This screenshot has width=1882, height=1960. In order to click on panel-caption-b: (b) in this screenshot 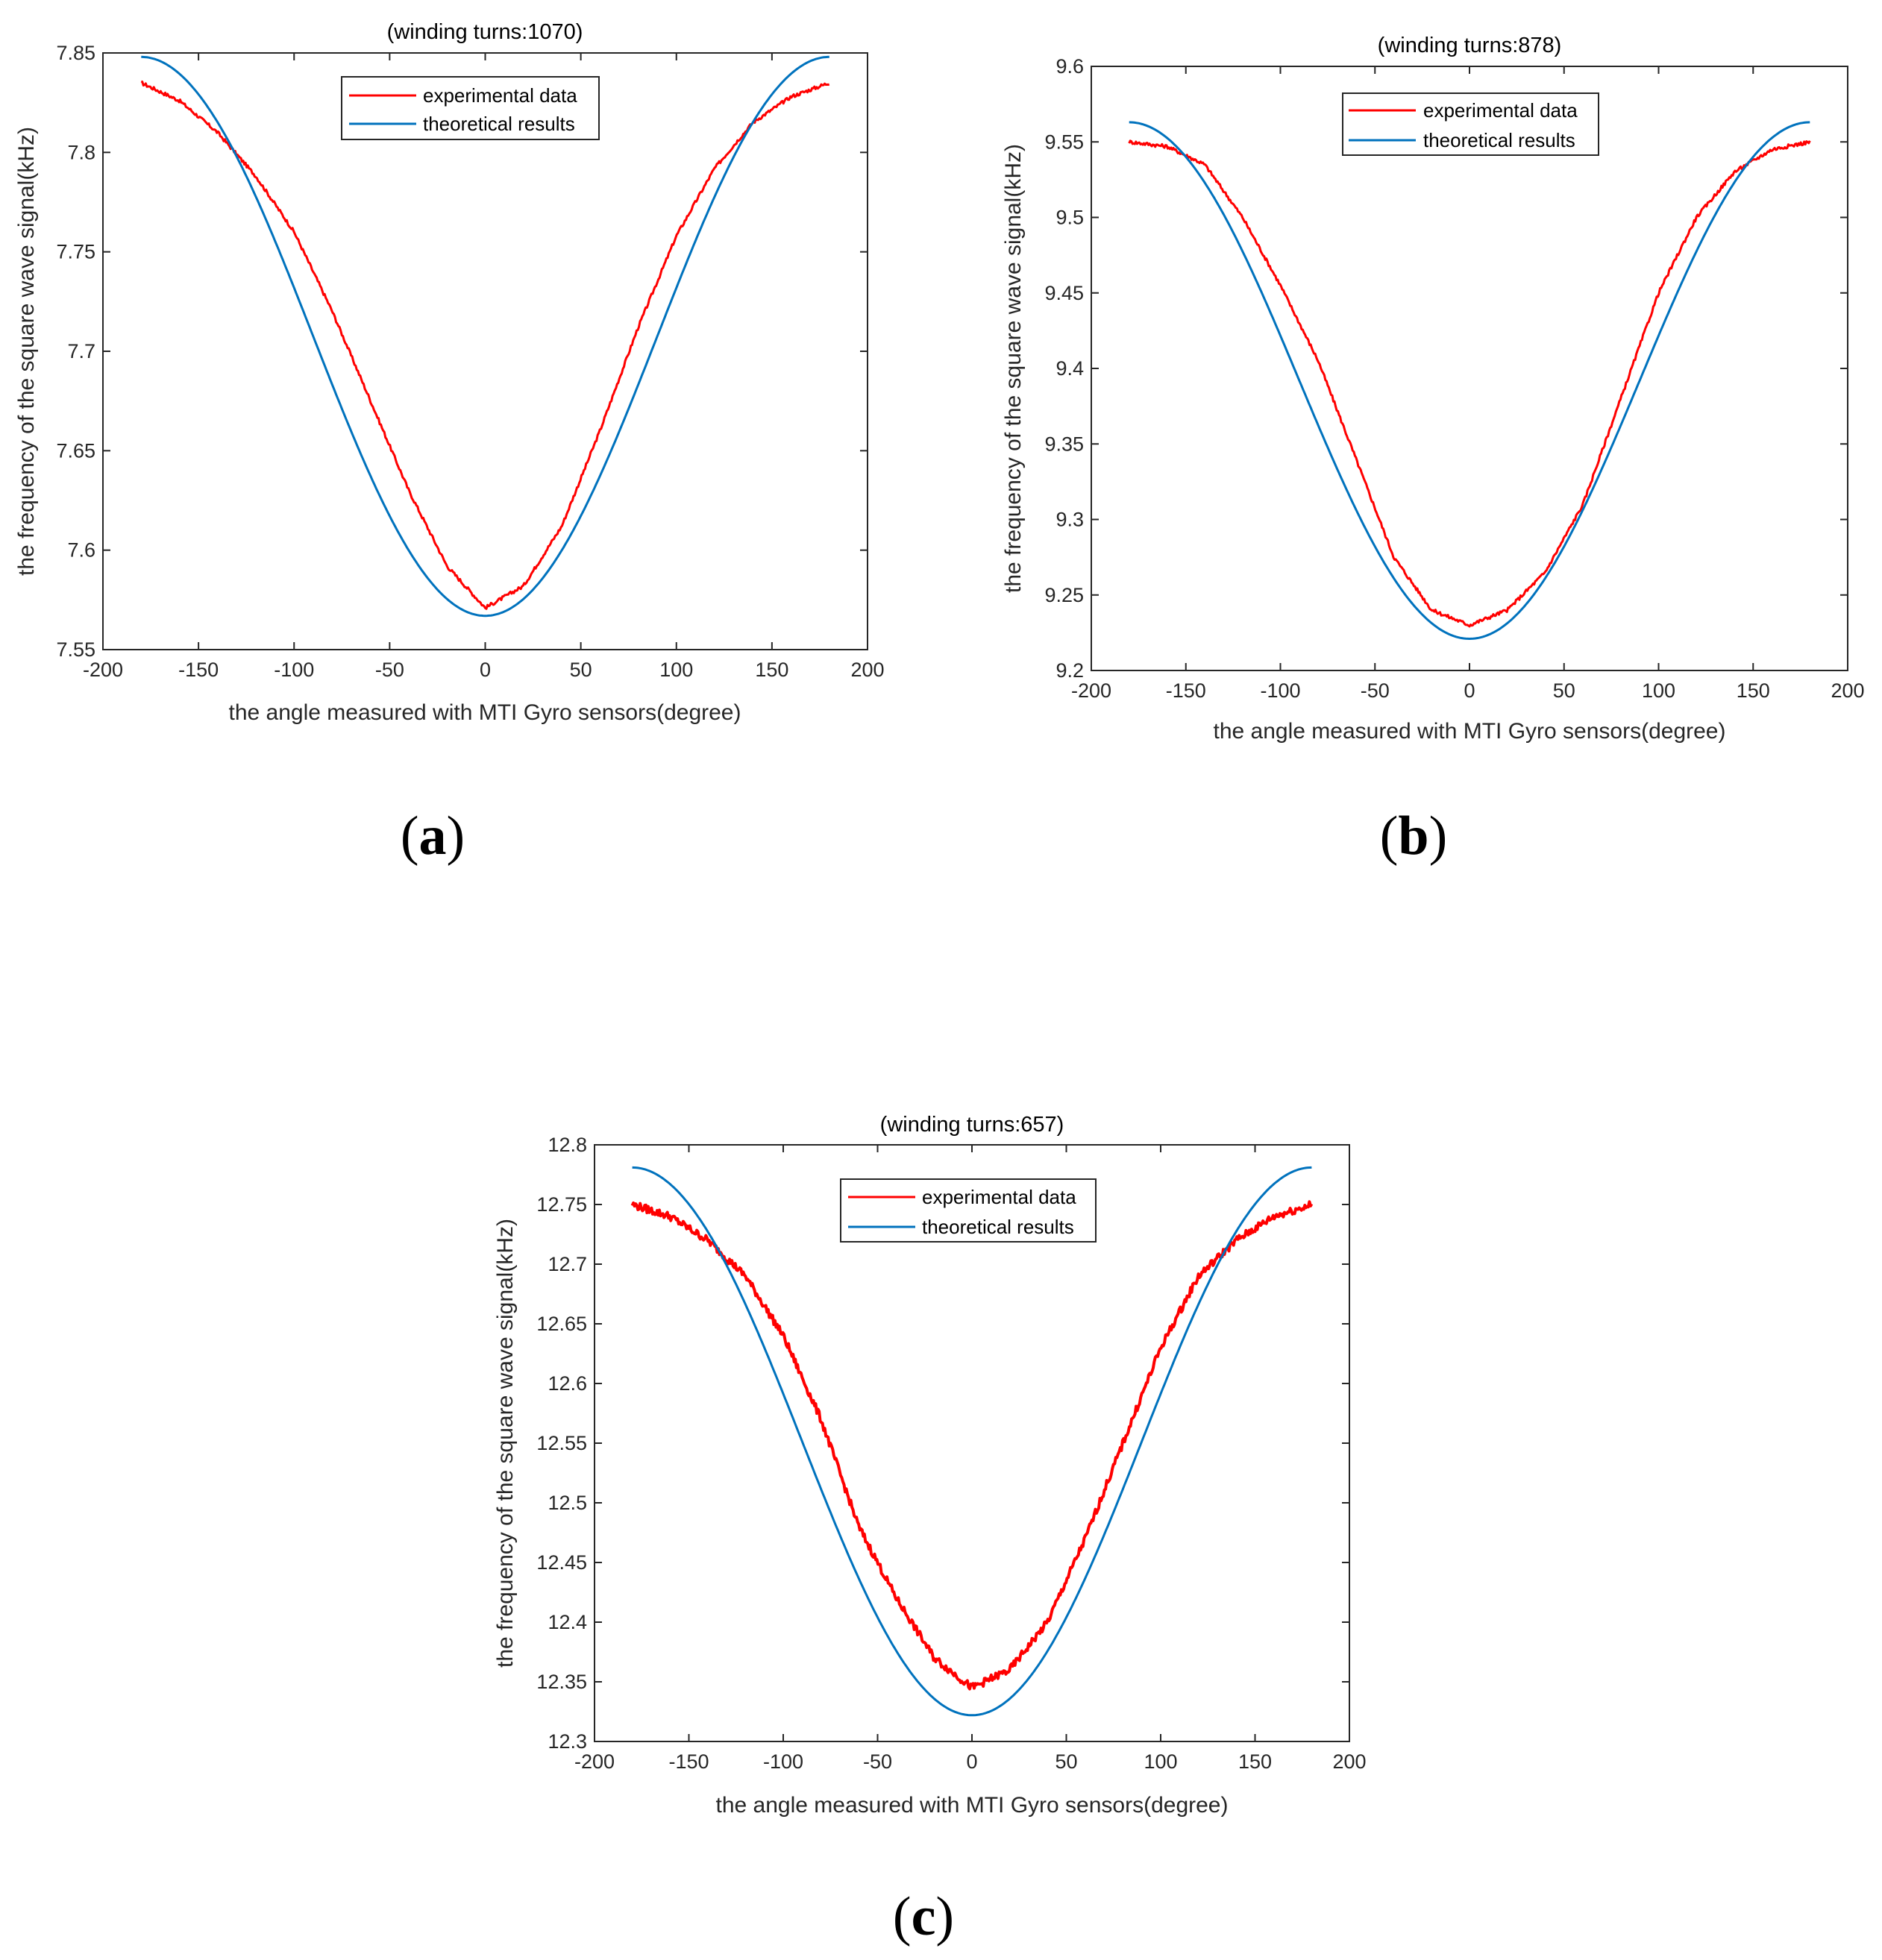, I will do `click(1413, 836)`.